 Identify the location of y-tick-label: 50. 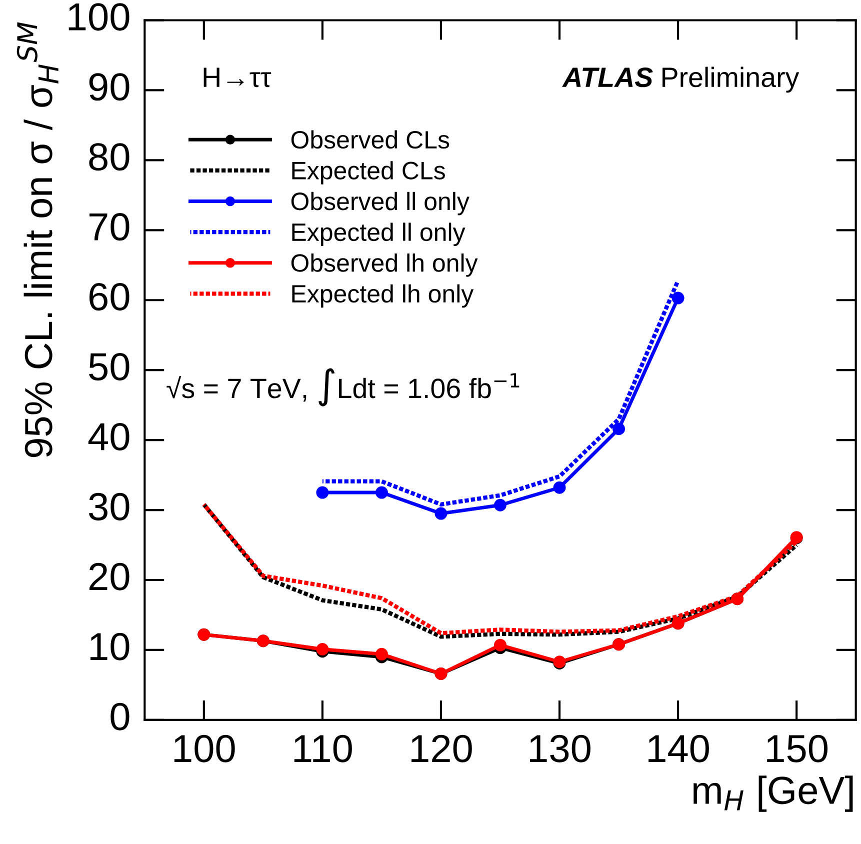
(109, 366).